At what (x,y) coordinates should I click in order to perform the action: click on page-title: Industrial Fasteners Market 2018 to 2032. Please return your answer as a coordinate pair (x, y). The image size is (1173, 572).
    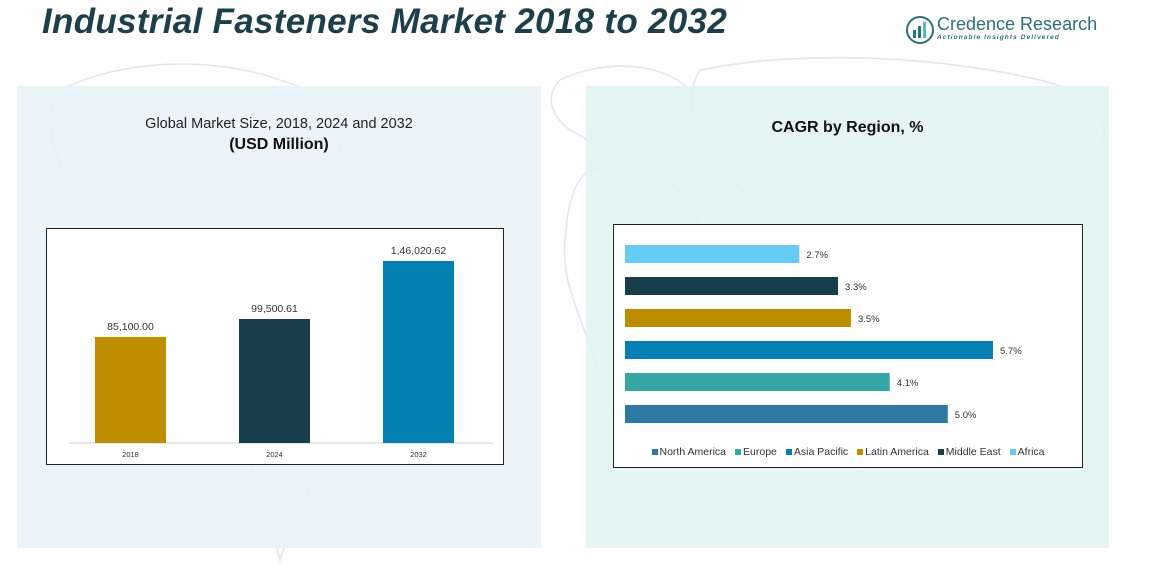
    Looking at the image, I should click on (385, 21).